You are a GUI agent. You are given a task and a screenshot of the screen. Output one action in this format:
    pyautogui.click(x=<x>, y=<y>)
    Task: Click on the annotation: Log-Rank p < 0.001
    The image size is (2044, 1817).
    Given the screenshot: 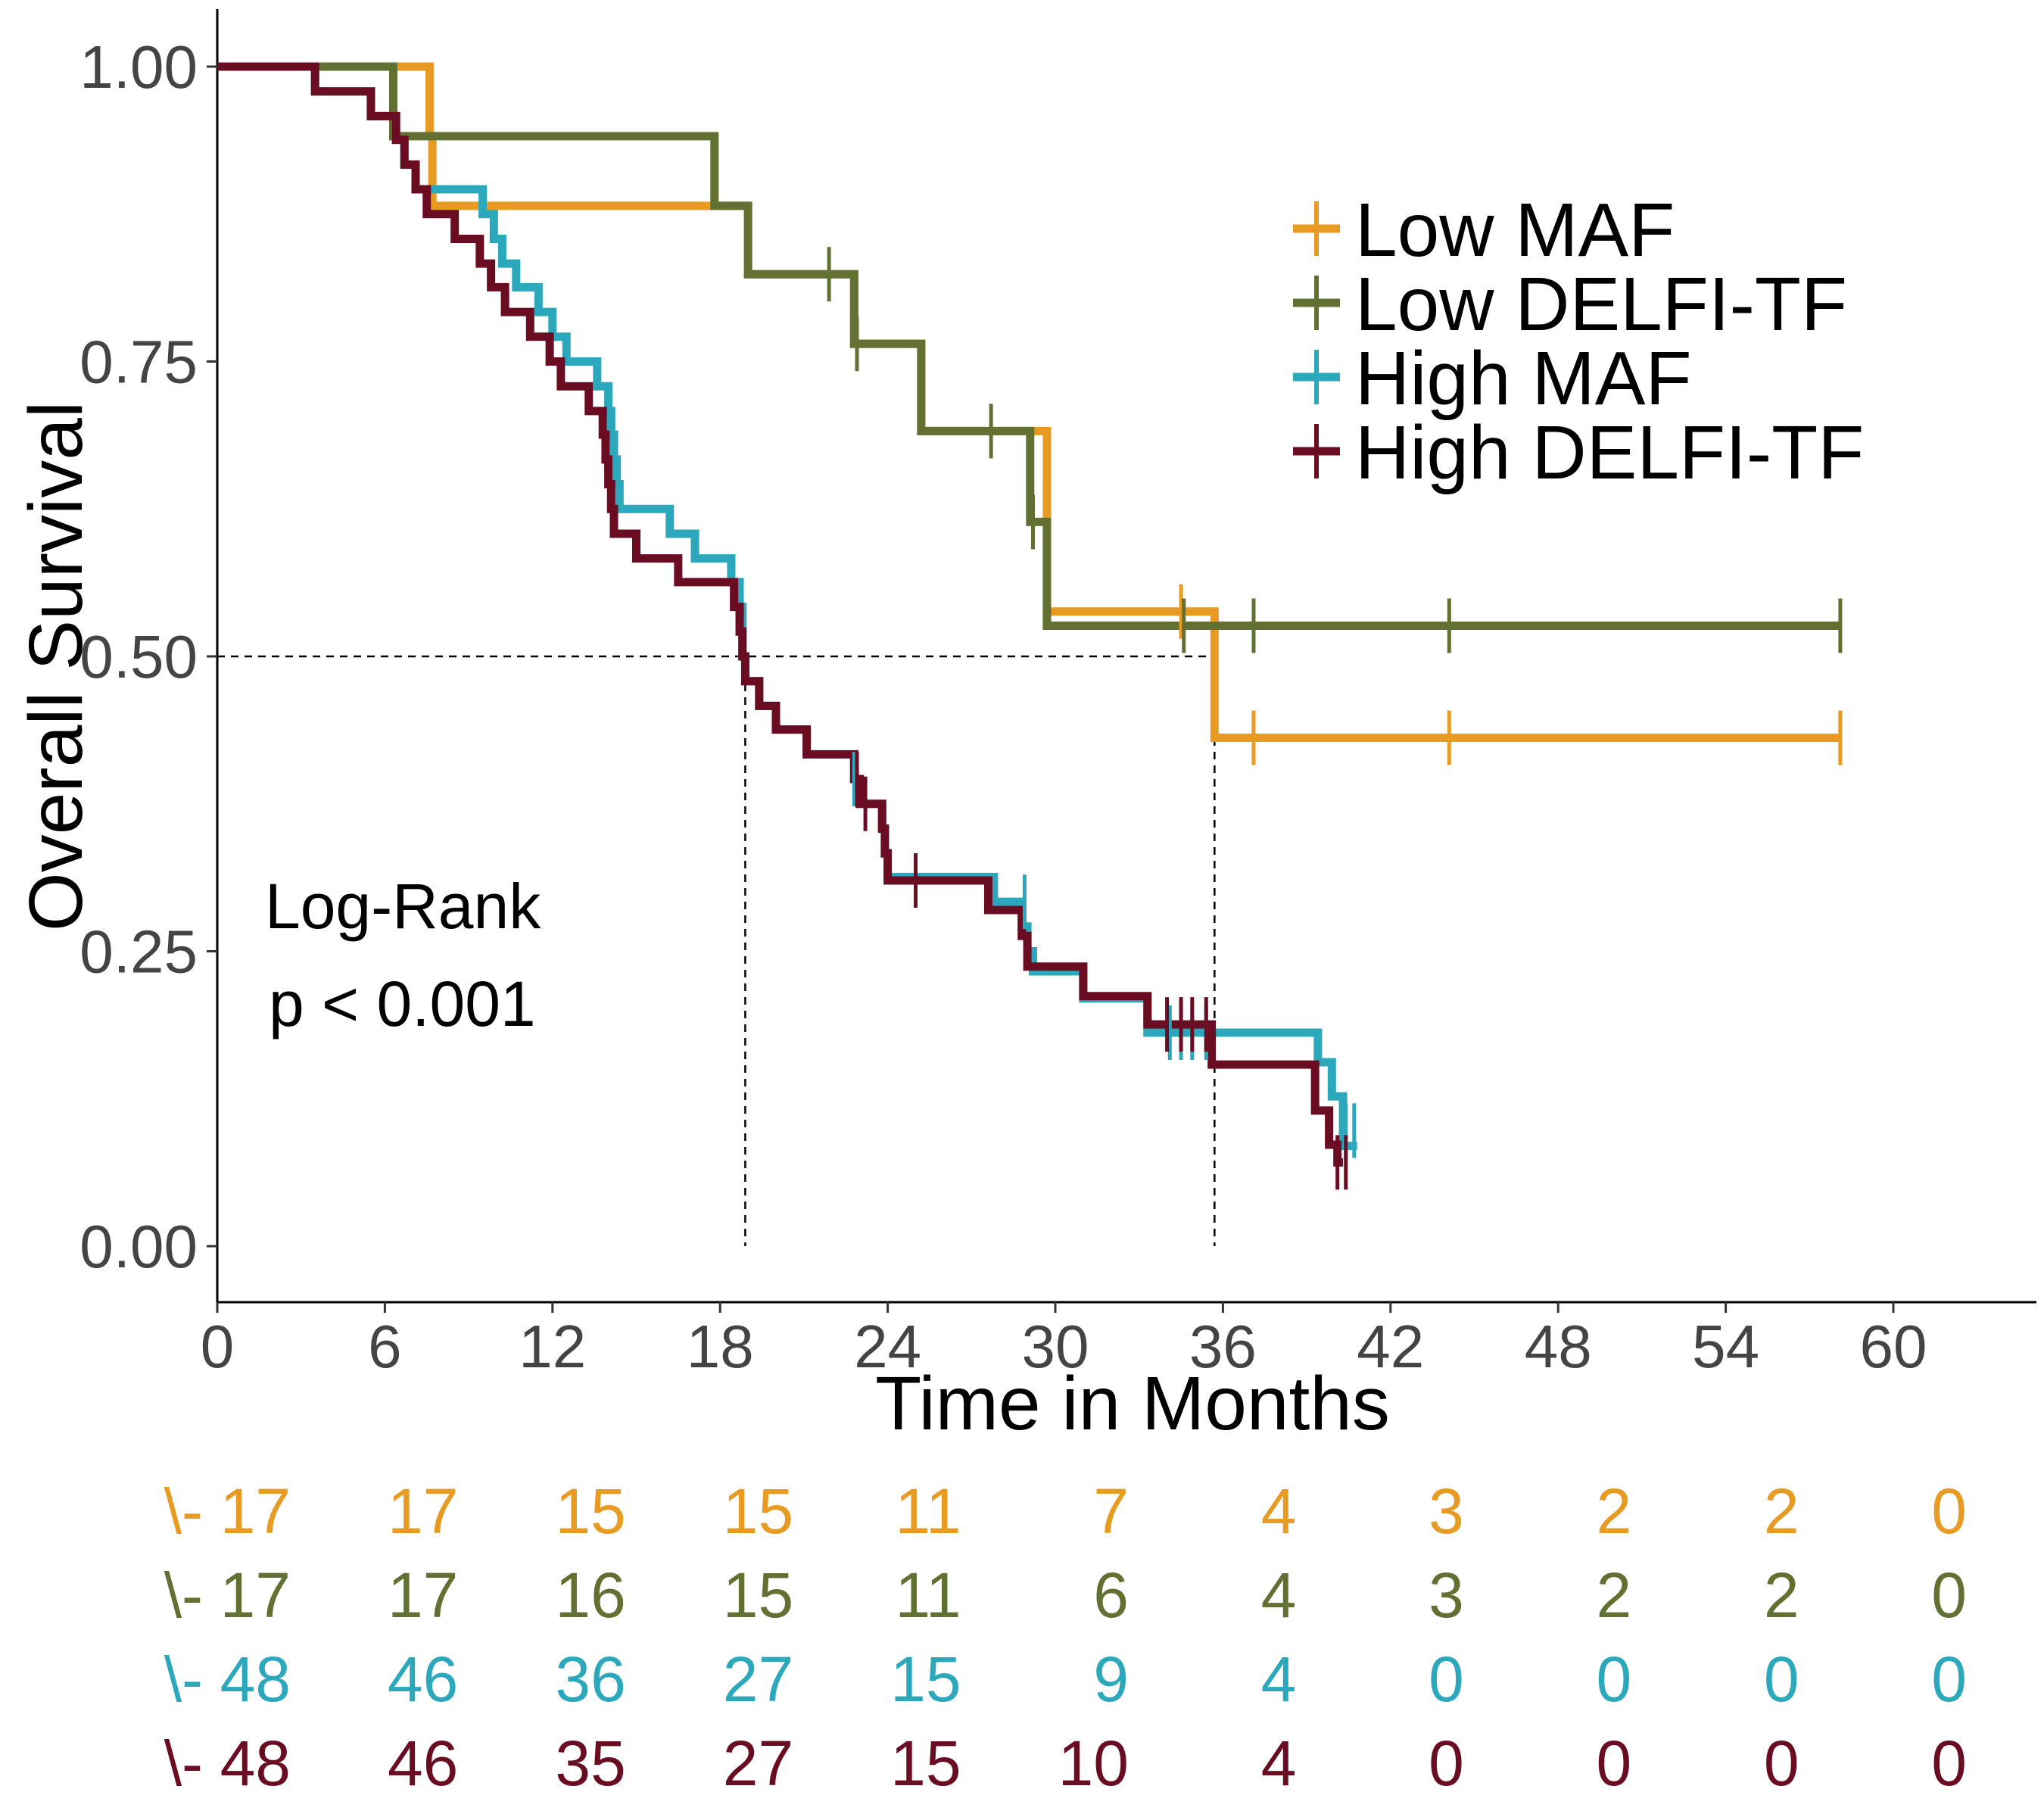 What is the action you would take?
    pyautogui.click(x=403, y=955)
    